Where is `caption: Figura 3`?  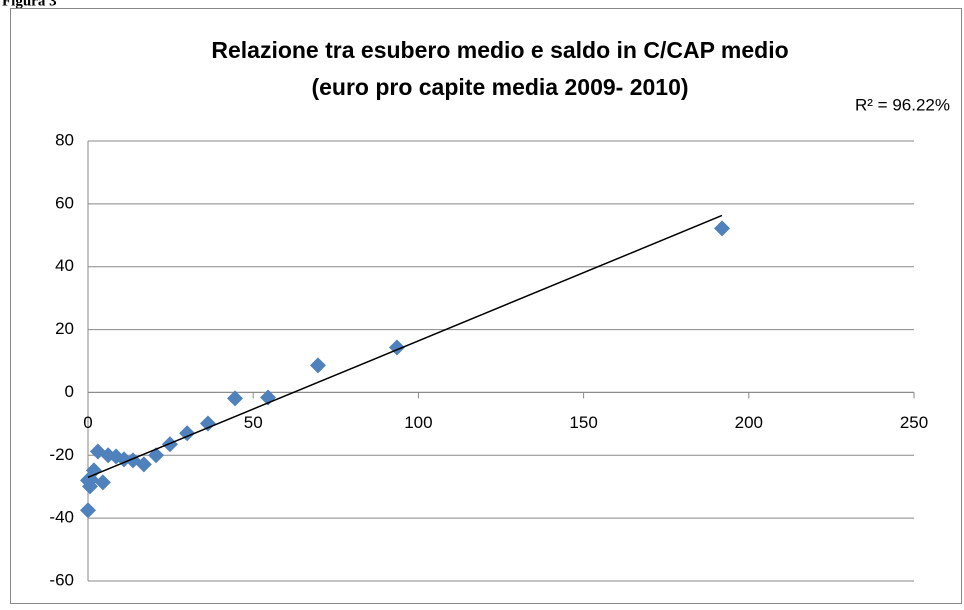 caption: Figura 3 is located at coordinates (29, 4).